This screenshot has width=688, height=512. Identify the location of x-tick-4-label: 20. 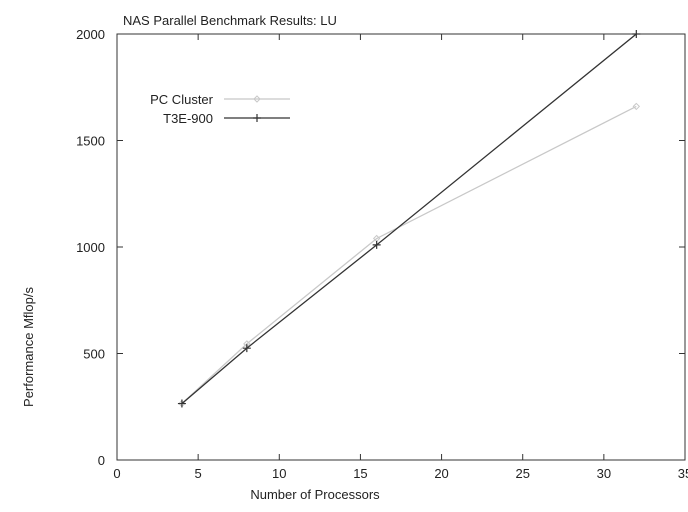
(441, 473).